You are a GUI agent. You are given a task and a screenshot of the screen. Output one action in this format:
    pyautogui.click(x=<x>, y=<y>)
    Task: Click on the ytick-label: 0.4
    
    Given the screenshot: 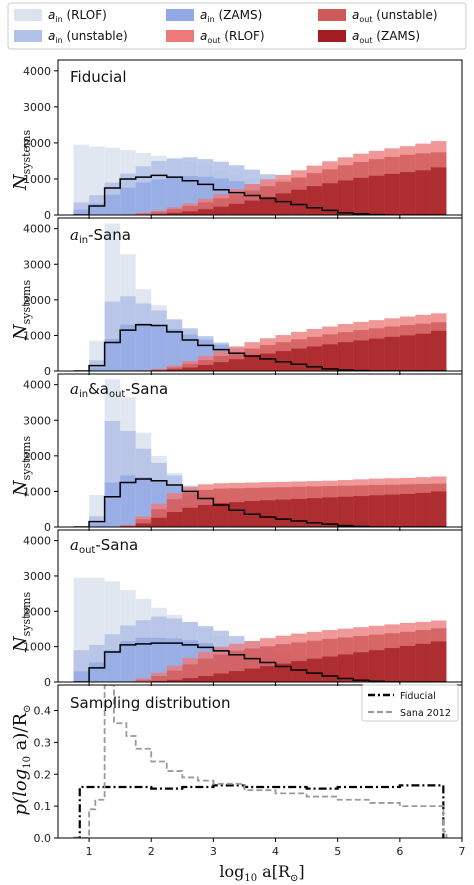 What is the action you would take?
    pyautogui.click(x=43, y=711)
    